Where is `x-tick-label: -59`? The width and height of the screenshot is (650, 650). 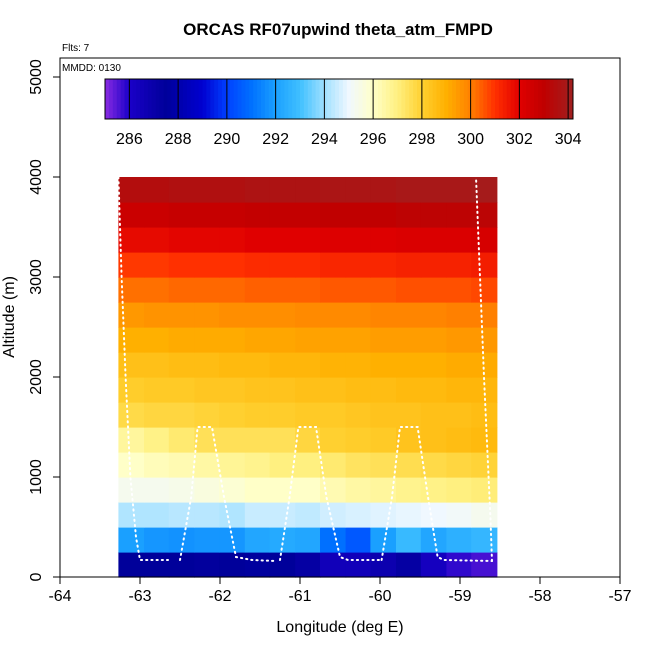
x-tick-label: -59 is located at coordinates (459, 596).